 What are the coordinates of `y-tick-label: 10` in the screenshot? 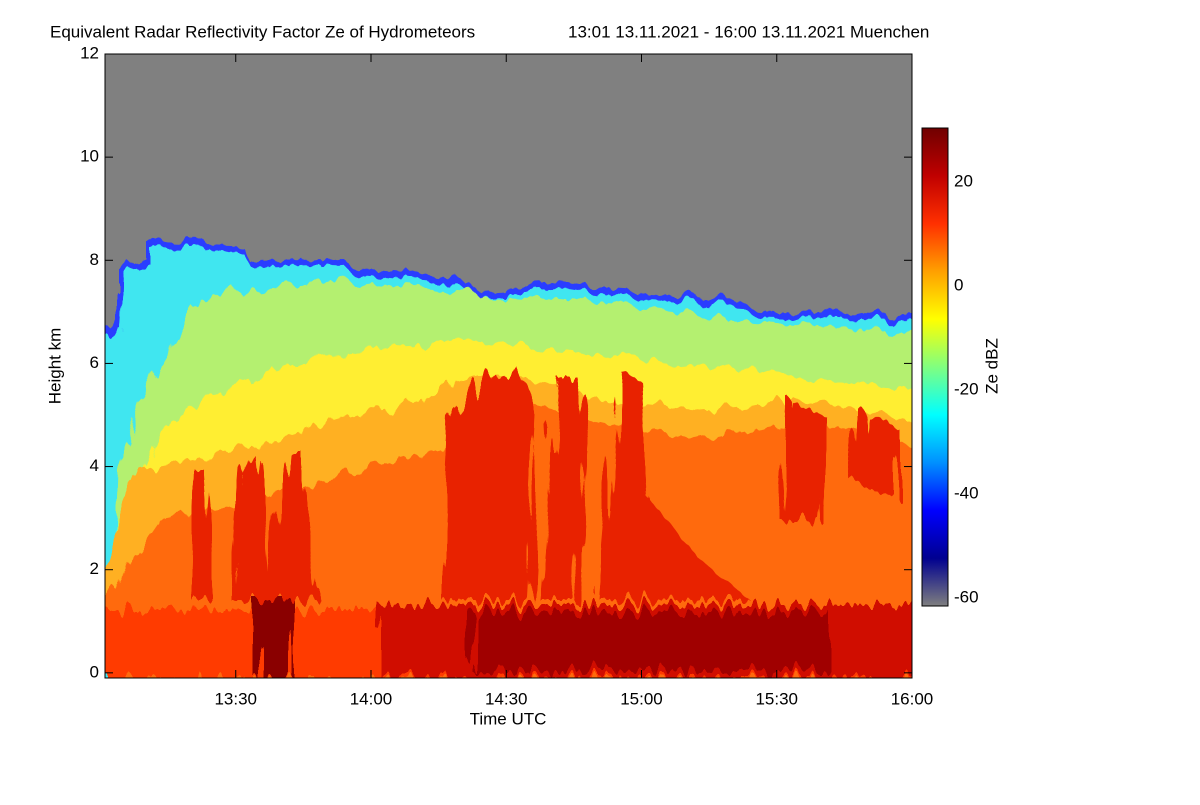 It's located at (89, 156).